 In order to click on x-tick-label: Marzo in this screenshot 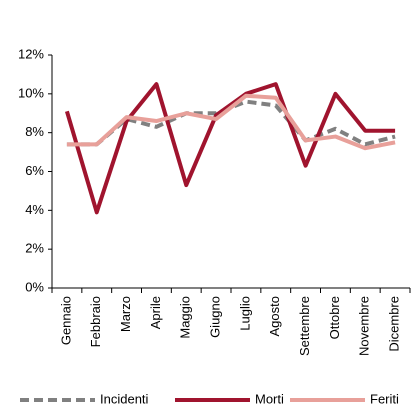, I will do `click(125, 314)`.